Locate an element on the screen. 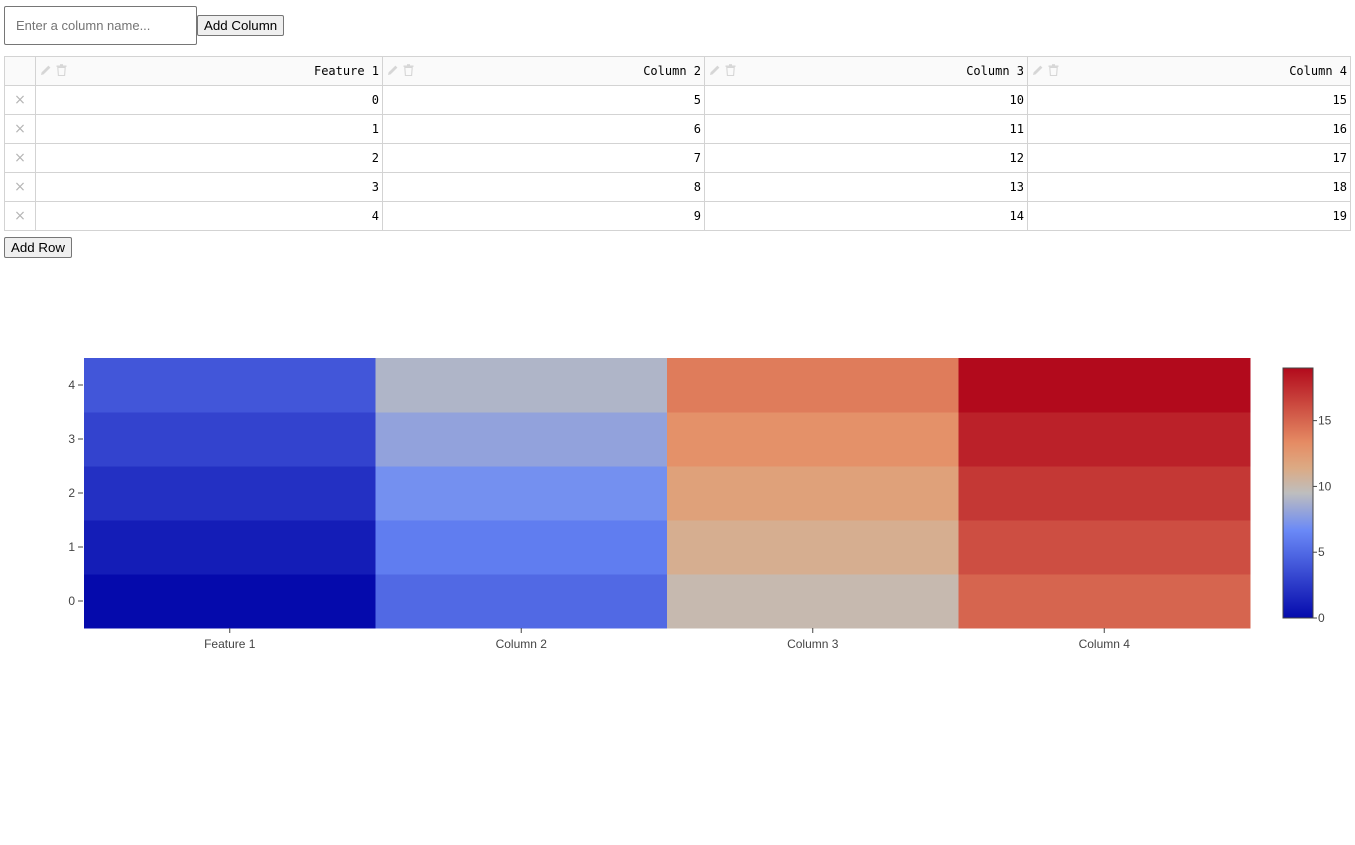  table-cell: 6 is located at coordinates (543, 129).